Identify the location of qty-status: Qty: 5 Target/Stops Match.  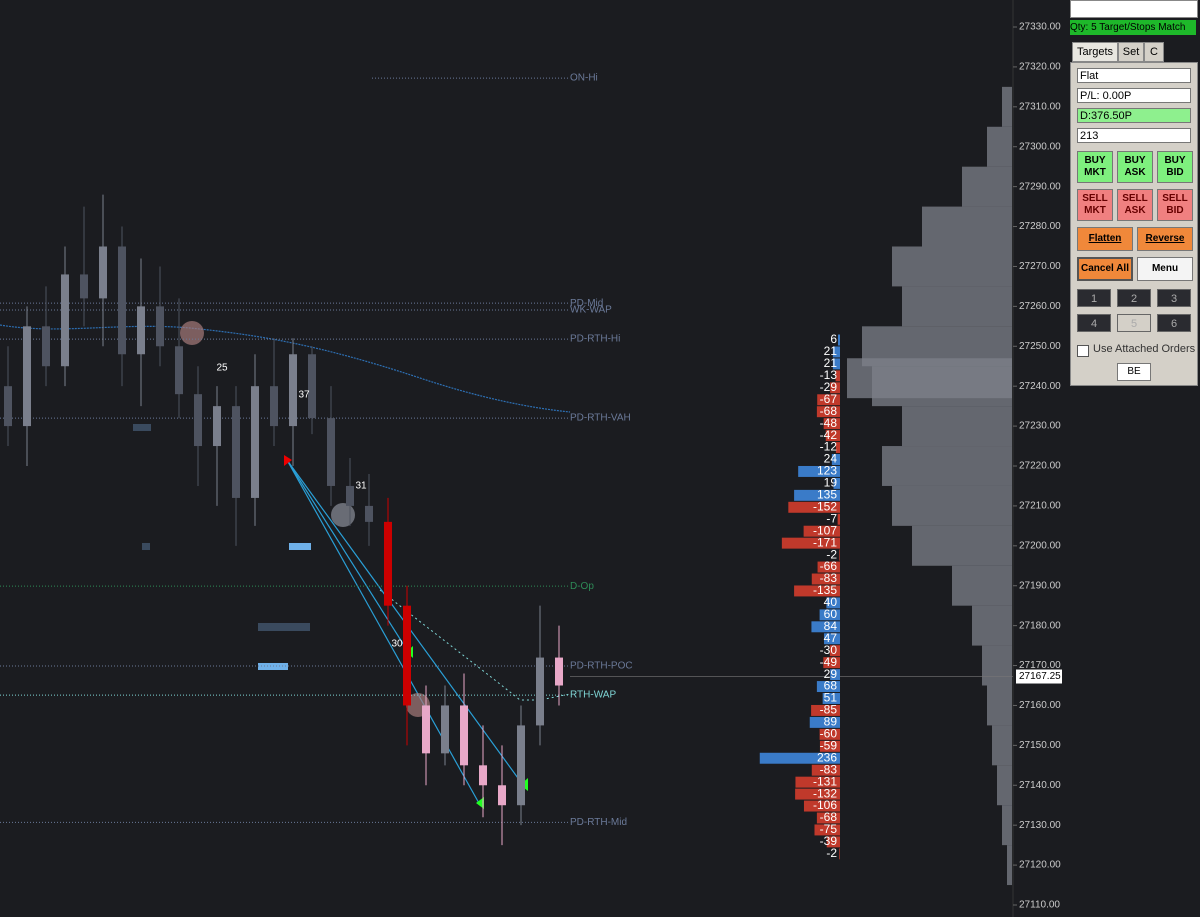
(1133, 27).